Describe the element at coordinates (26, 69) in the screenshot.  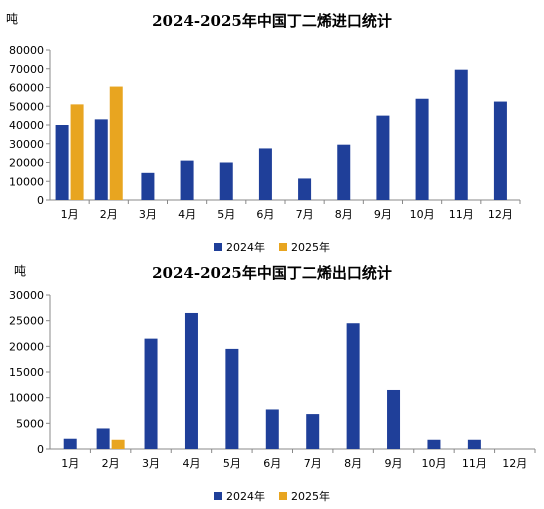
I see `y-tick-label: 70000` at that location.